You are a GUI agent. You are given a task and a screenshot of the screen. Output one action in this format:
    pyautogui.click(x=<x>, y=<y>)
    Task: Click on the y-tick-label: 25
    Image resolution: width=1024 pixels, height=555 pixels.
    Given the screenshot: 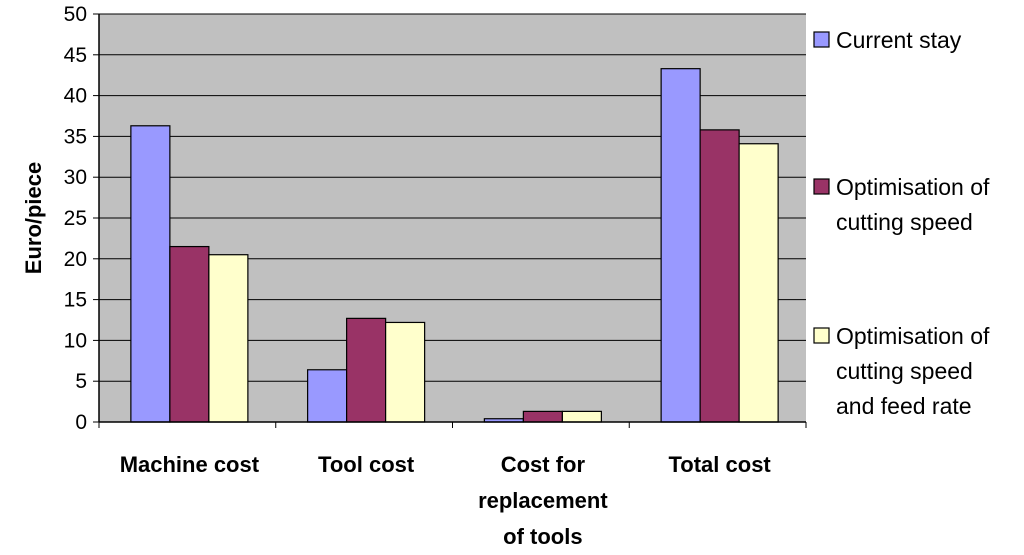 What is the action you would take?
    pyautogui.click(x=75, y=218)
    